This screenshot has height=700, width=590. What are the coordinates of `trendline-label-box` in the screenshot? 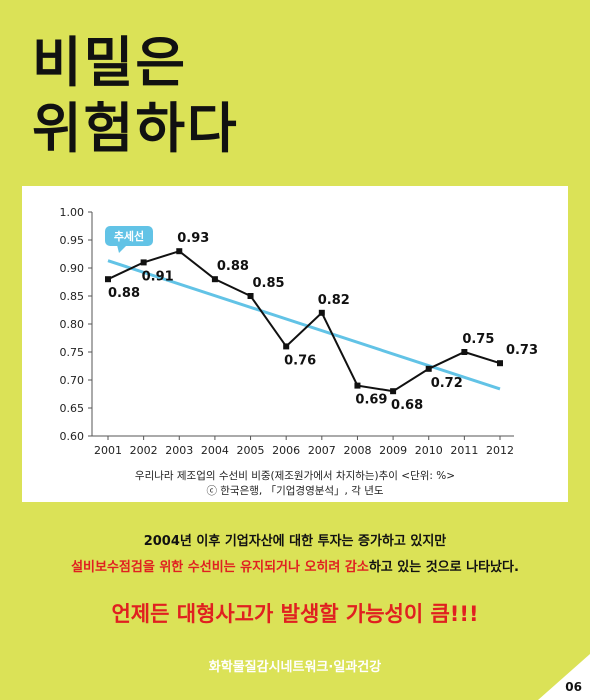 It's located at (129, 236).